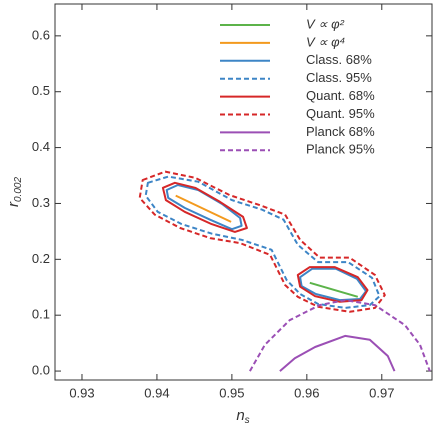  I want to click on legend-label: Planck 95%, so click(340, 149).